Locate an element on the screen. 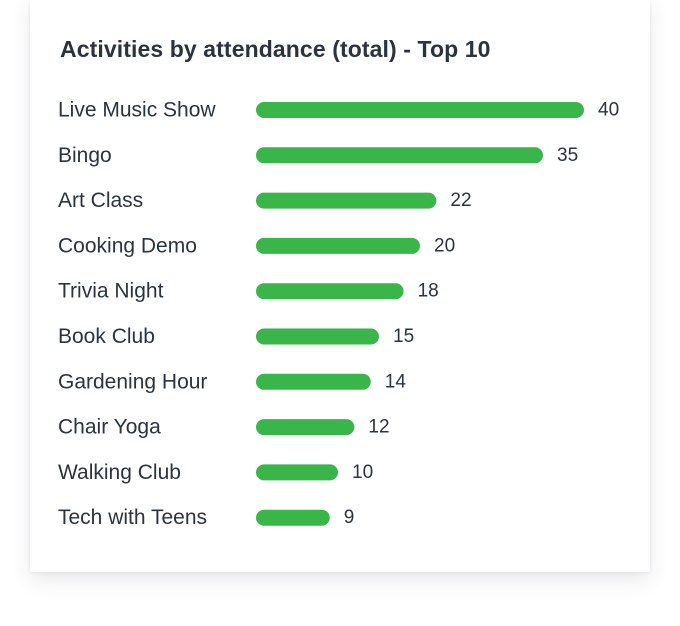  category-label: Trivia Night is located at coordinates (111, 291).